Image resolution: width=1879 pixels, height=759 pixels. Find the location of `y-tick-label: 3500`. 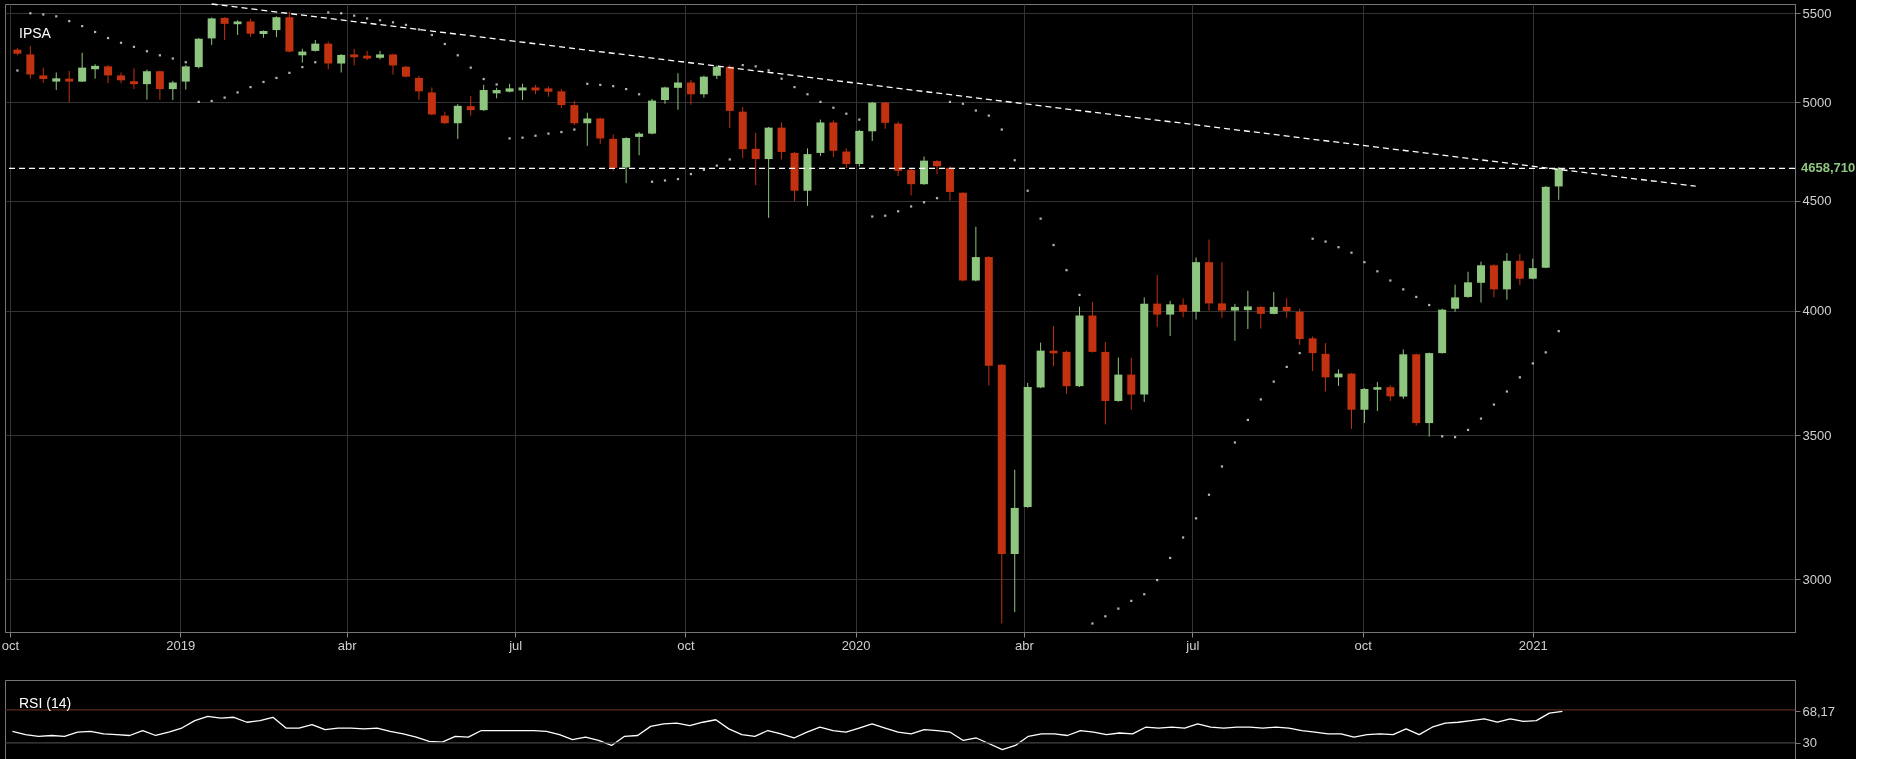

y-tick-label: 3500 is located at coordinates (1817, 435).